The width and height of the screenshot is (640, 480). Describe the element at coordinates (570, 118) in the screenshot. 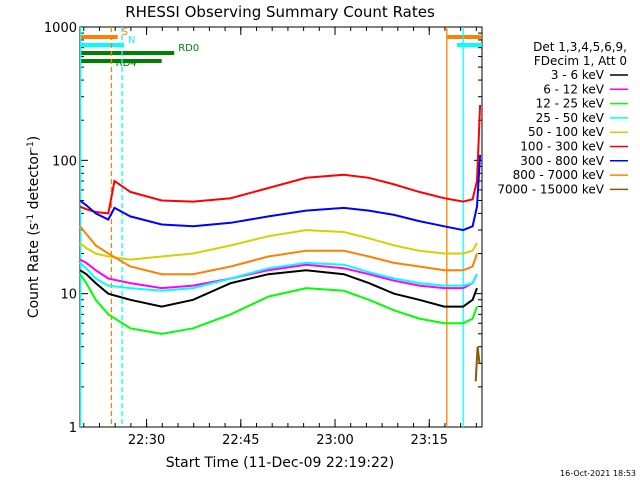

I see `legend-label-3: 25 - 50 keV` at that location.